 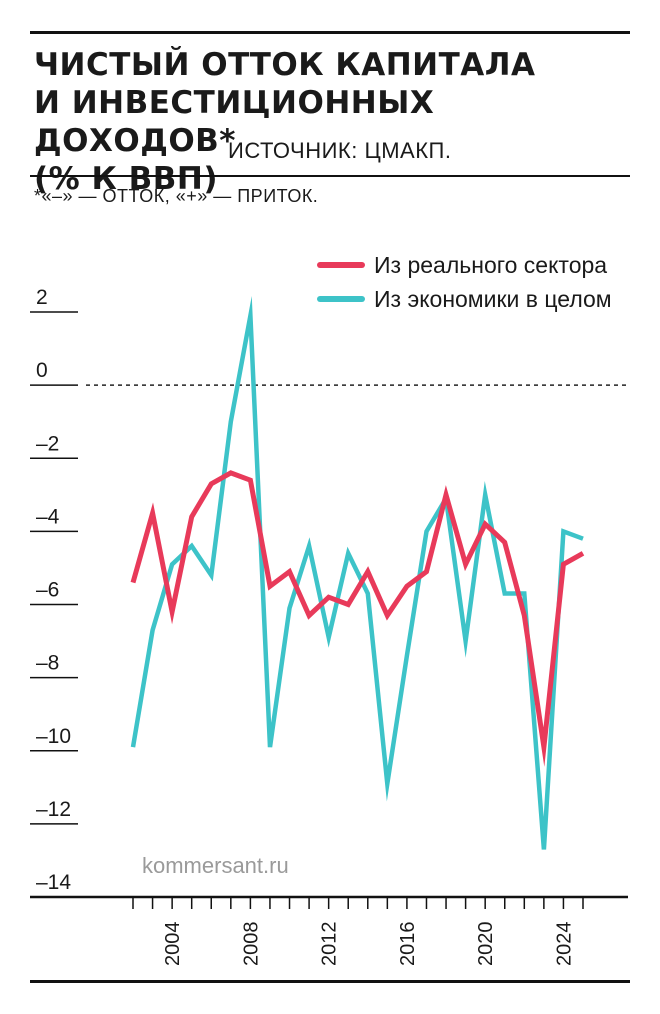 What do you see at coordinates (48, 516) in the screenshot?
I see `y-tick-label: –4` at bounding box center [48, 516].